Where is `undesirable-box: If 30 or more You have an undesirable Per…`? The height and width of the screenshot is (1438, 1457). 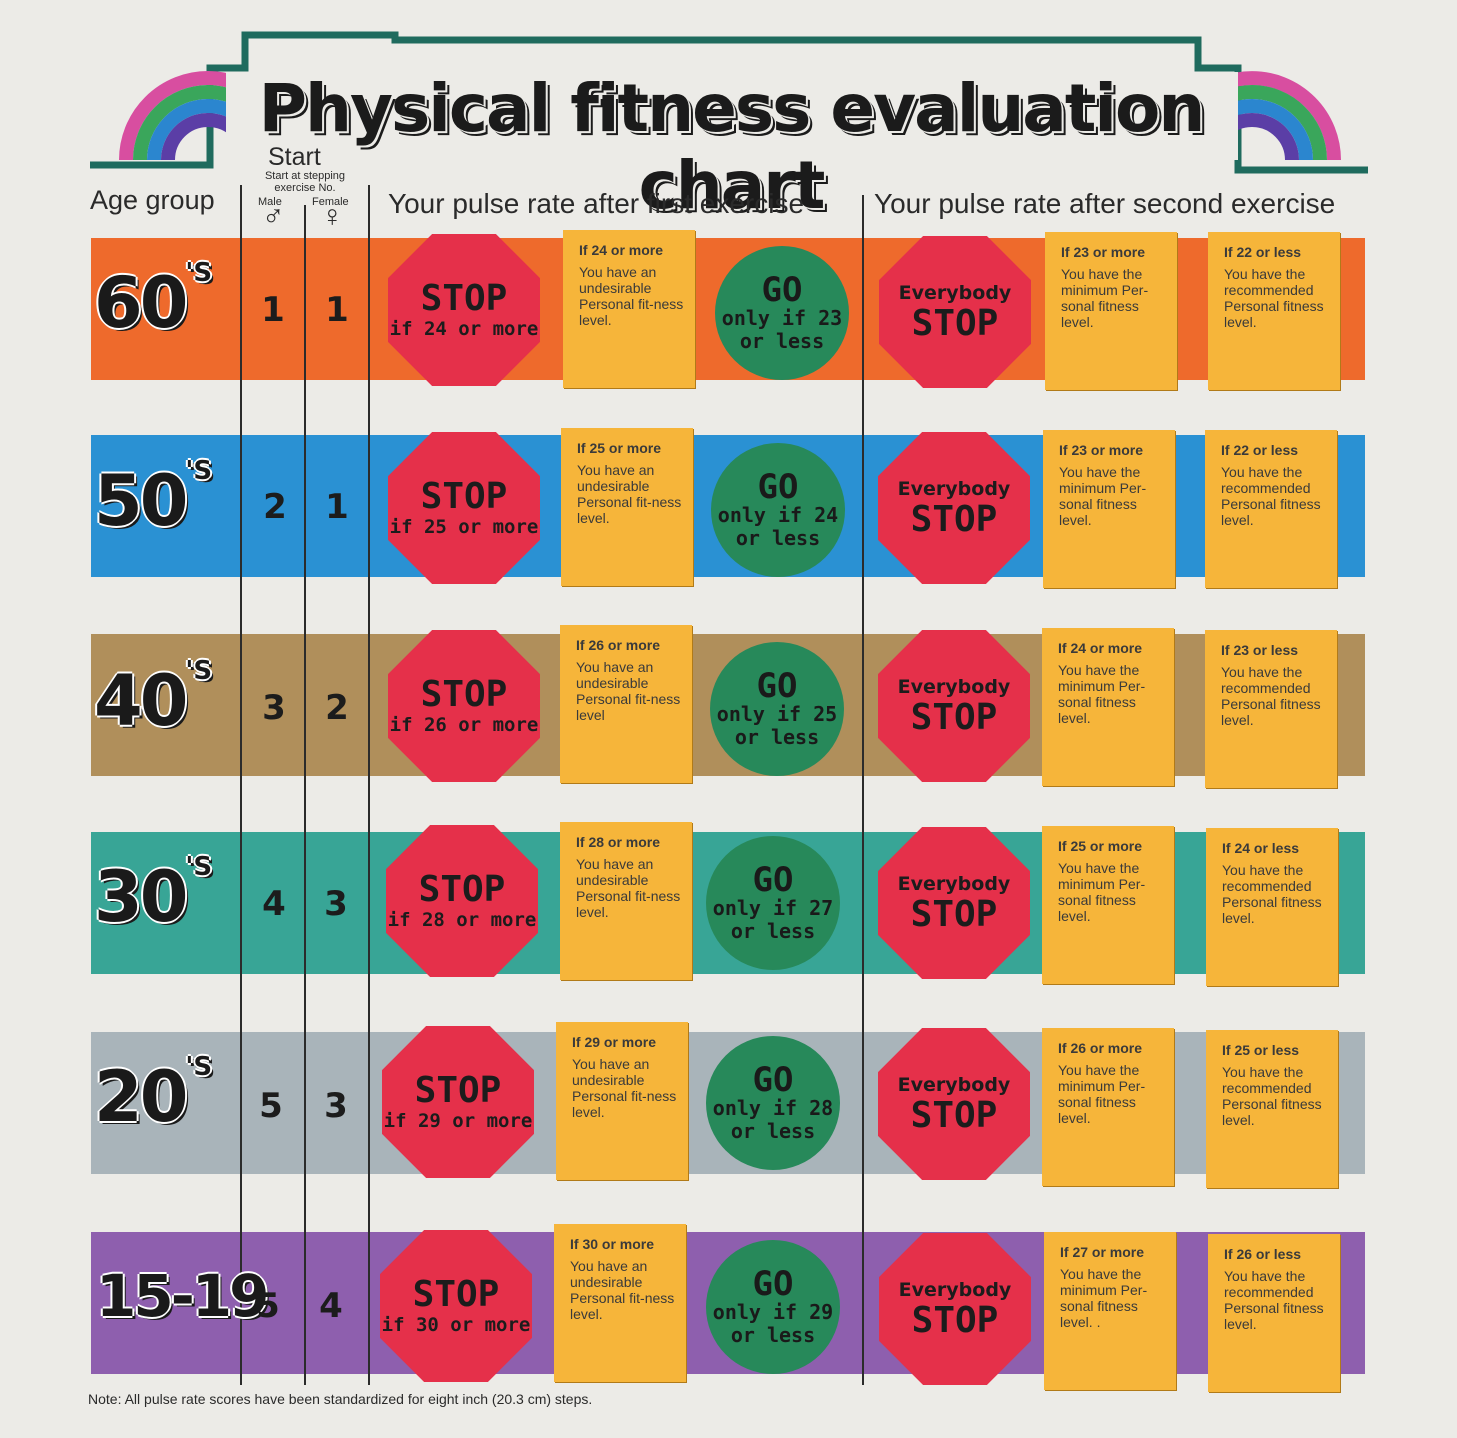
undesirable-box: If 30 or more You have an undesirable Per… is located at coordinates (620, 1303).